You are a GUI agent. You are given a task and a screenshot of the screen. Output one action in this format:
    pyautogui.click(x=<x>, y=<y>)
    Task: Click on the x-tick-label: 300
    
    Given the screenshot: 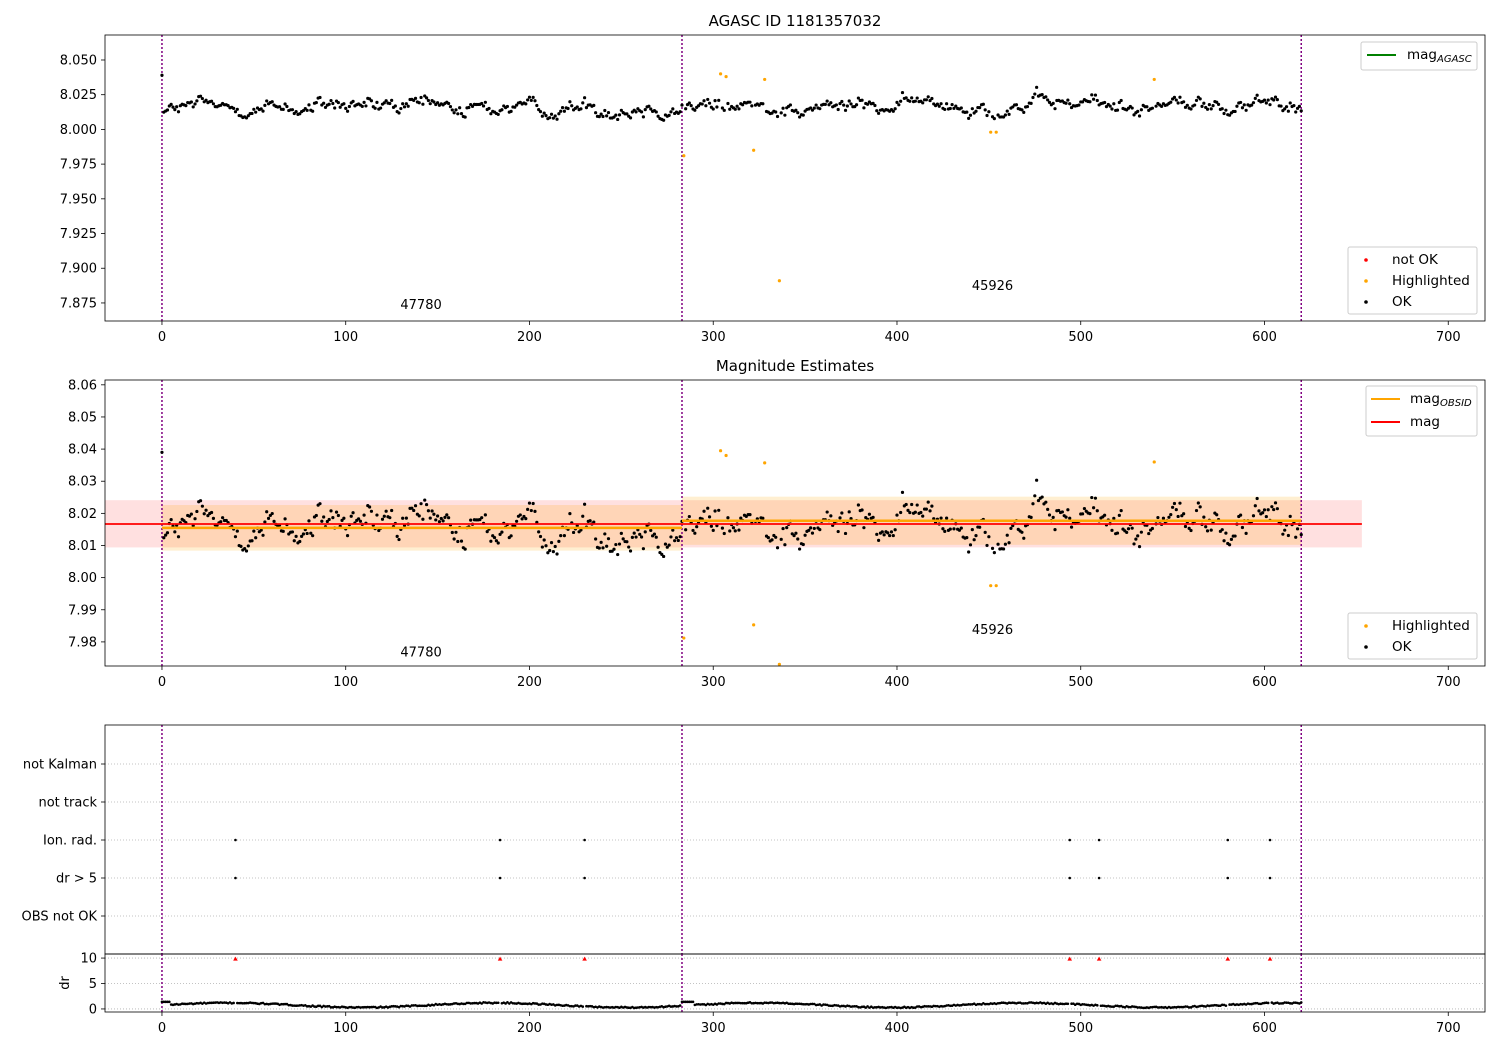 What is the action you would take?
    pyautogui.click(x=713, y=682)
    